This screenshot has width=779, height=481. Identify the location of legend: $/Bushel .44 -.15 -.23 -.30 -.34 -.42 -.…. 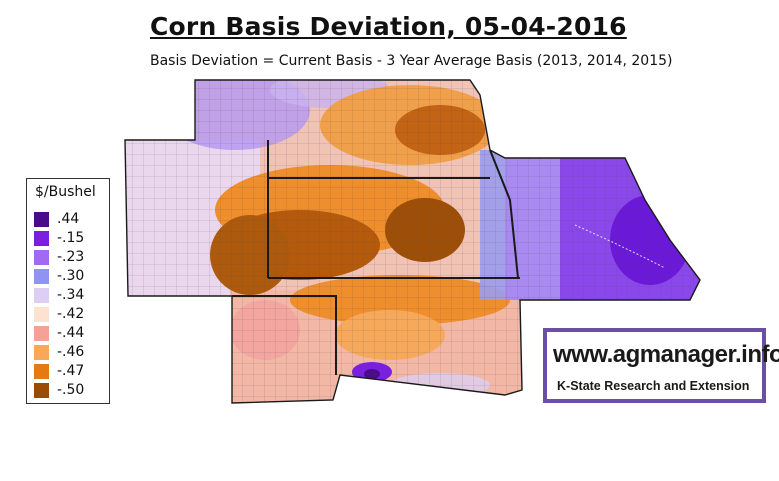
(68, 291).